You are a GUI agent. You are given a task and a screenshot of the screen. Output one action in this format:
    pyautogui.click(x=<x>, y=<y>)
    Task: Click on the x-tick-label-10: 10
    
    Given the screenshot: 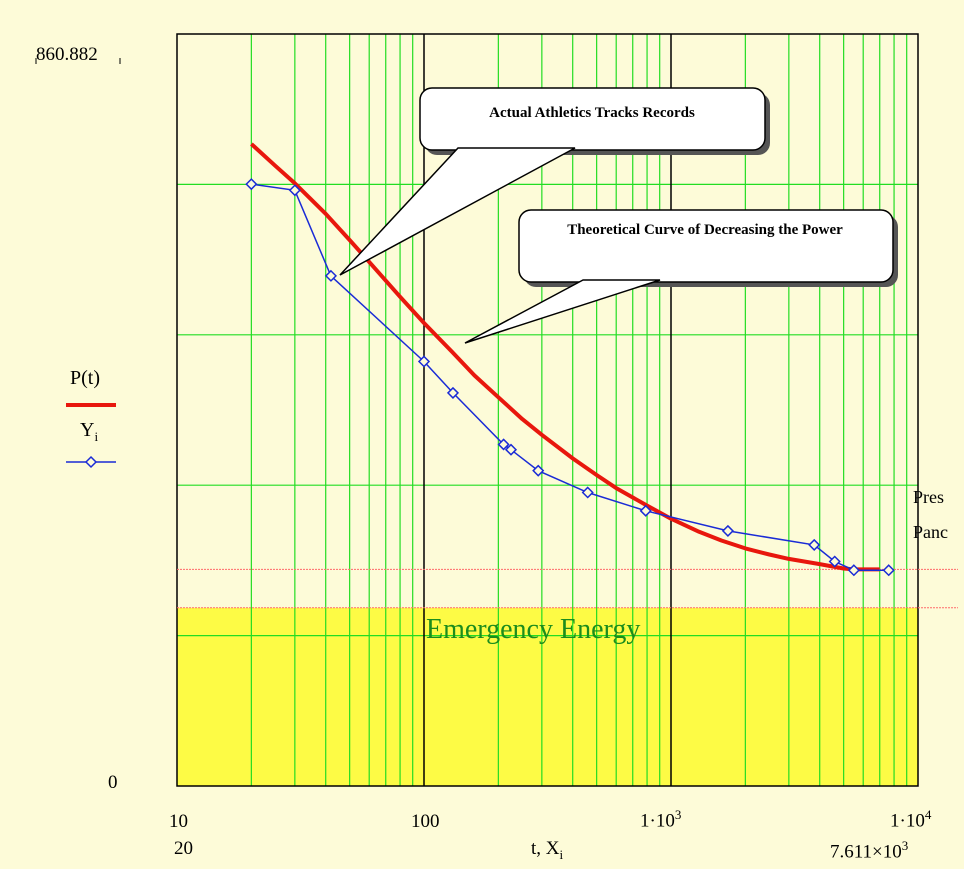 What is the action you would take?
    pyautogui.click(x=178, y=821)
    